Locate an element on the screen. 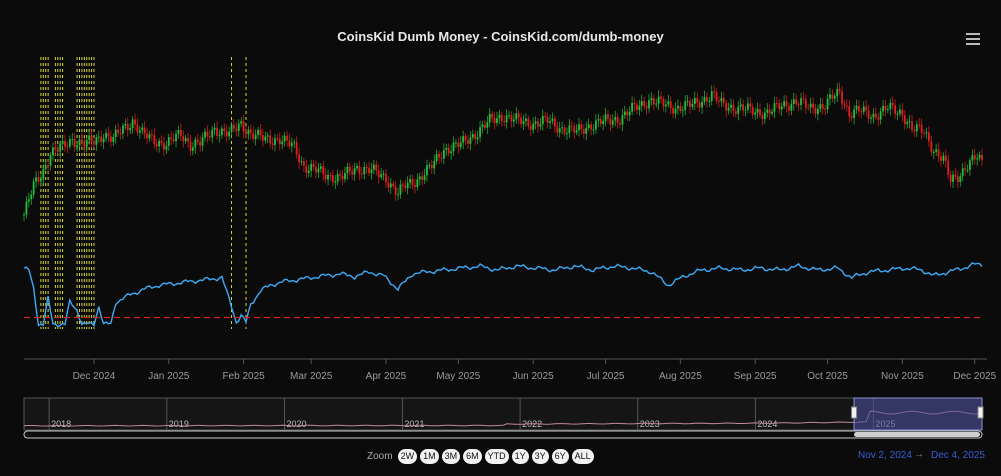 The width and height of the screenshot is (1001, 476). zoom-all-button: ALL is located at coordinates (582, 456).